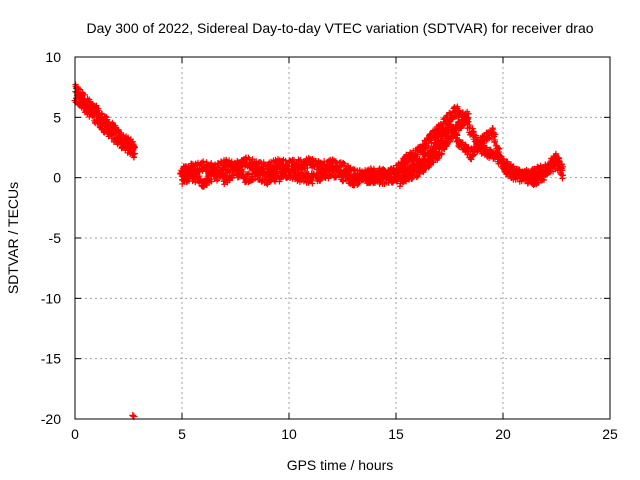 This screenshot has width=640, height=480. Describe the element at coordinates (396, 434) in the screenshot. I see `x-tick-label: 15` at that location.